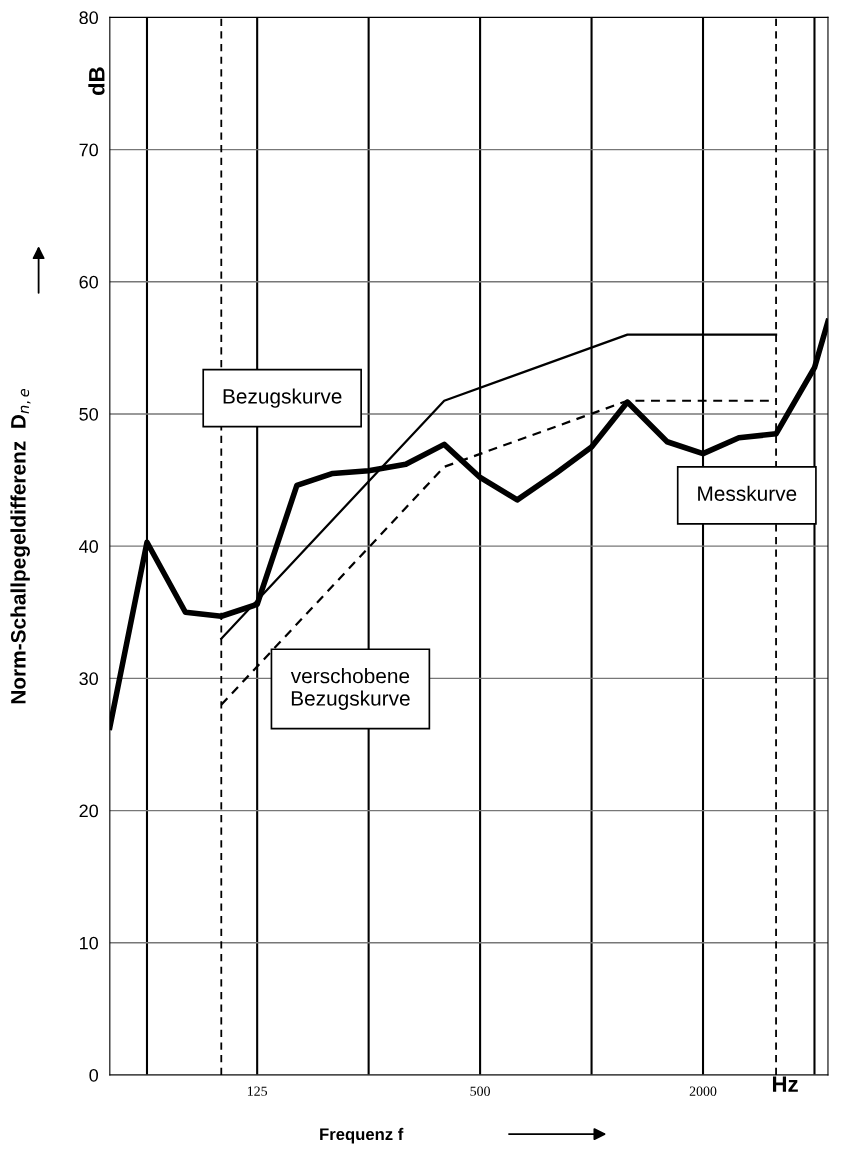 Image resolution: width=858 pixels, height=1159 pixels. What do you see at coordinates (350, 689) in the screenshot?
I see `series-label: verschobene Bezugskurve` at bounding box center [350, 689].